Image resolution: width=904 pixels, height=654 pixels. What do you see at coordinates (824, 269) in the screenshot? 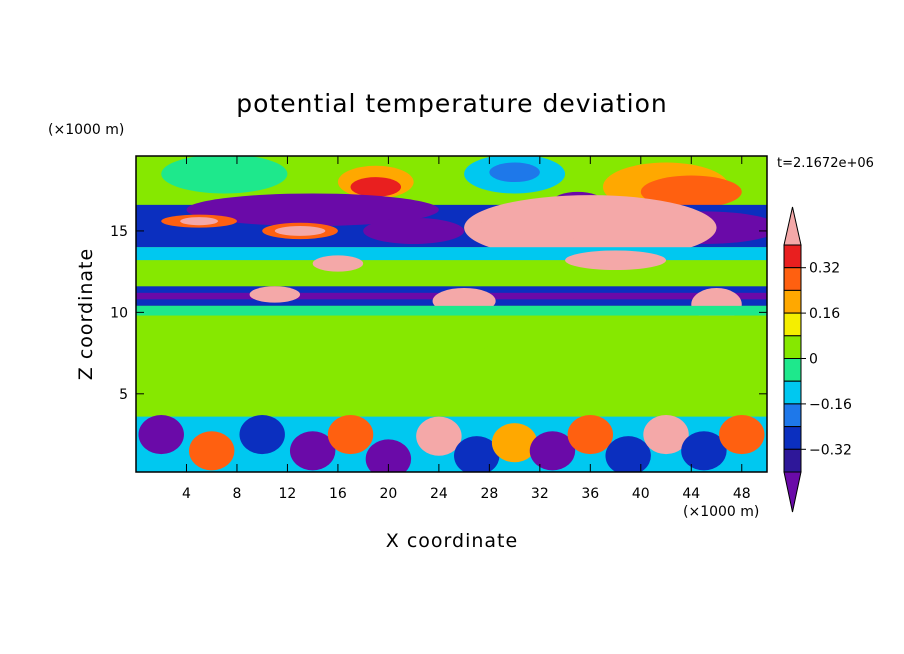
I see `colorbar-label-1: 0.32` at bounding box center [824, 269].